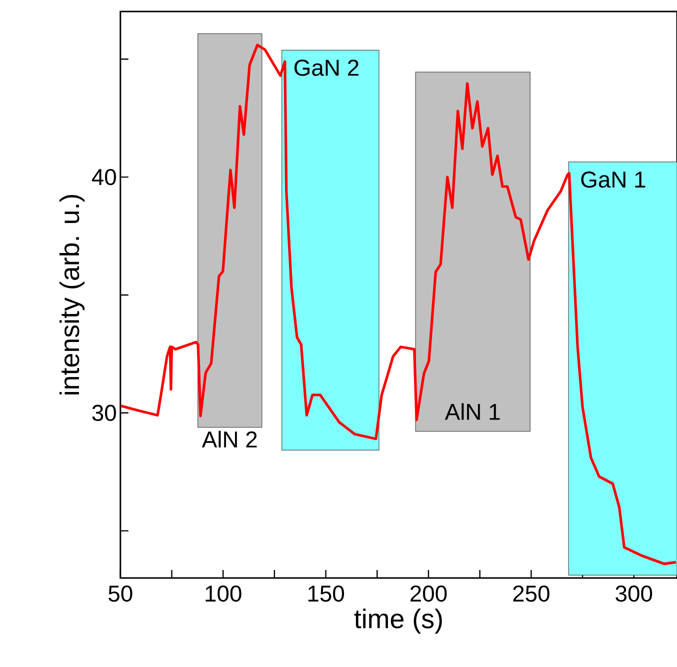 The height and width of the screenshot is (667, 677). I want to click on y-axis-title: intensity (arb. u.), so click(72, 294).